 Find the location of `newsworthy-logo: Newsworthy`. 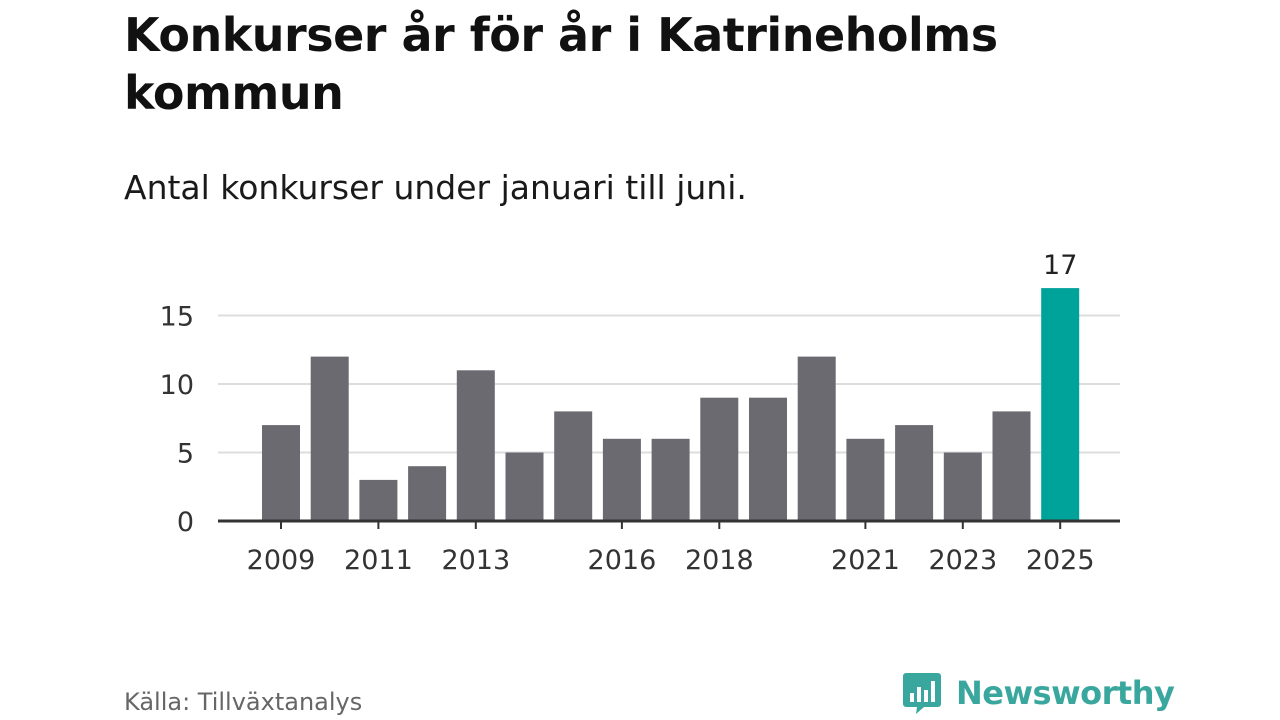

newsworthy-logo: Newsworthy is located at coordinates (1038, 693).